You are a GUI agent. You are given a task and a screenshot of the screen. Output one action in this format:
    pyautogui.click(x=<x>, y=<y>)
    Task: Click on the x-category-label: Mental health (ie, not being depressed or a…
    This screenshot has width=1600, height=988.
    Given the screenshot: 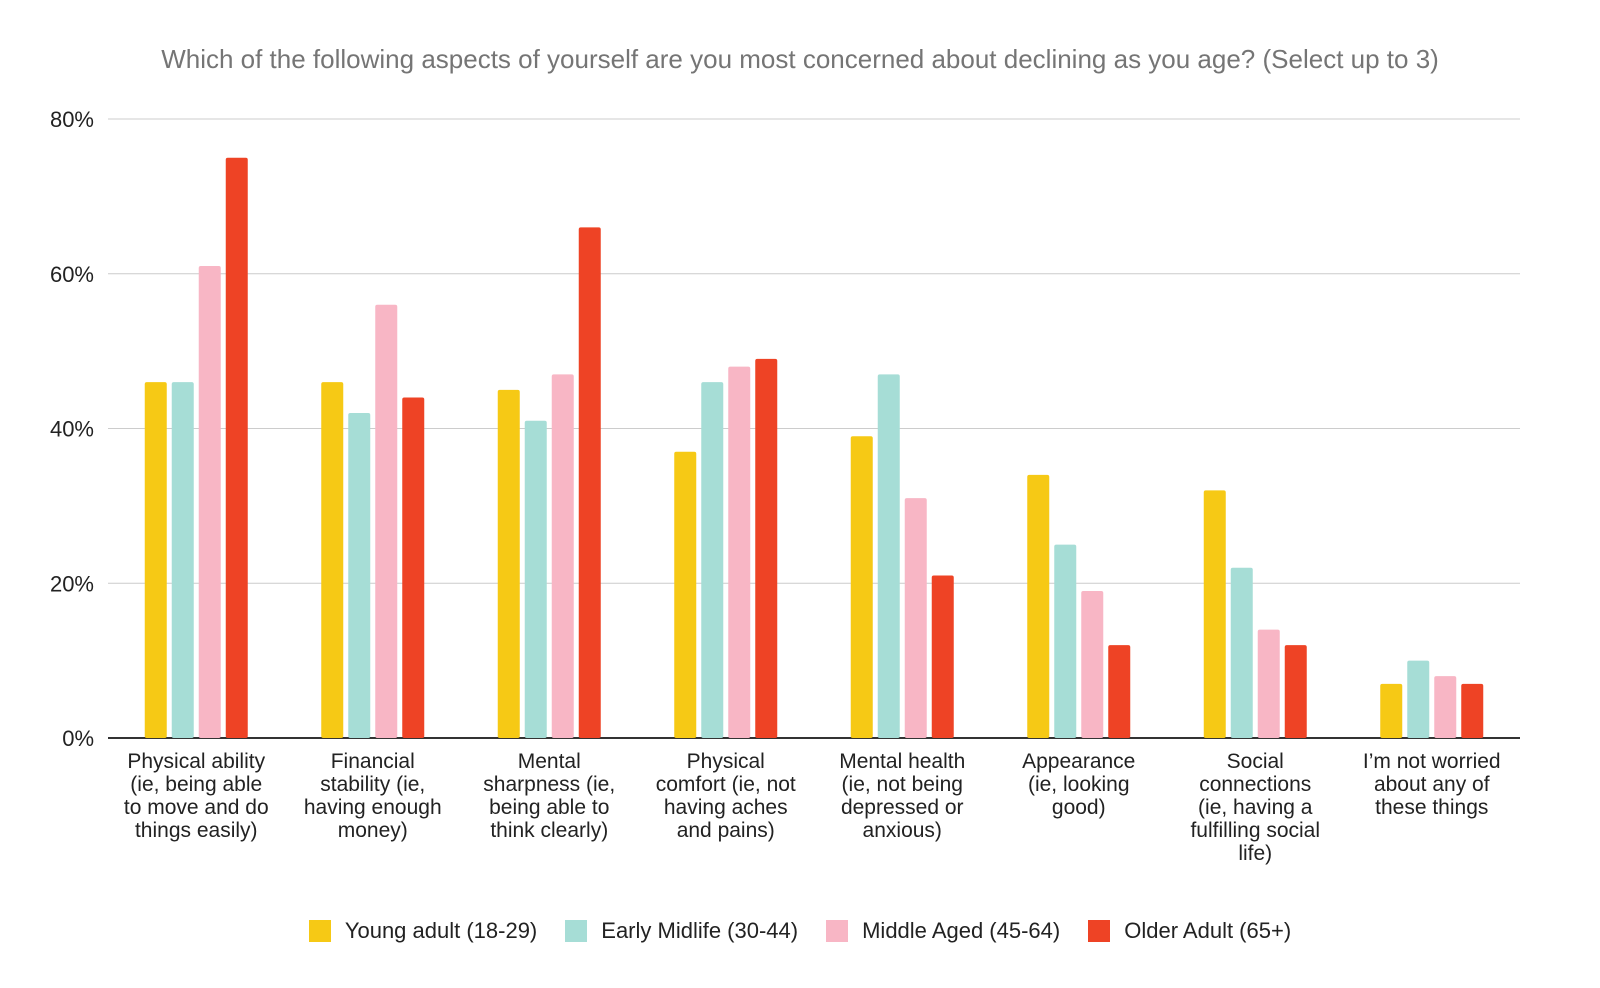 What is the action you would take?
    pyautogui.click(x=902, y=796)
    